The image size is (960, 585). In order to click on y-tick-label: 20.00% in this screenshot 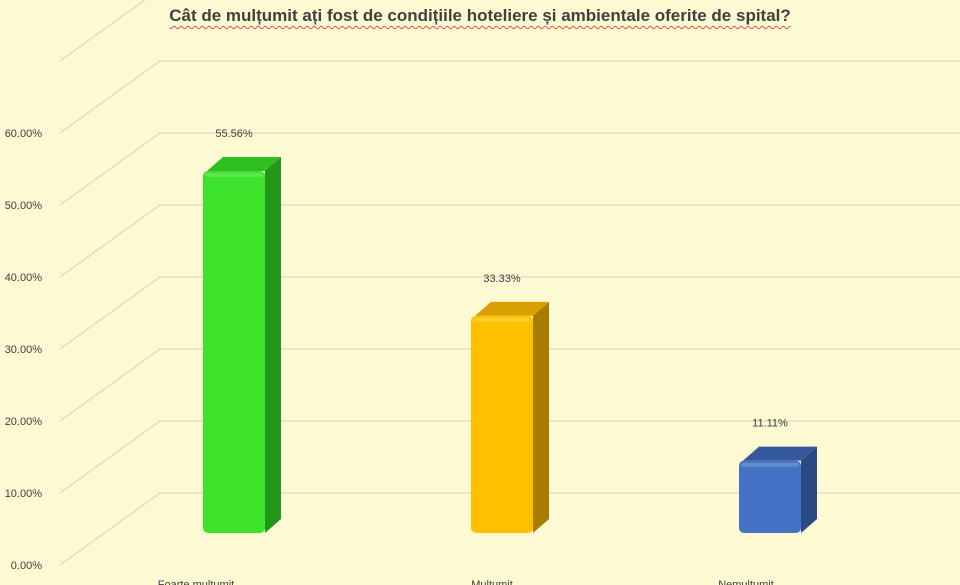, I will do `click(24, 422)`.